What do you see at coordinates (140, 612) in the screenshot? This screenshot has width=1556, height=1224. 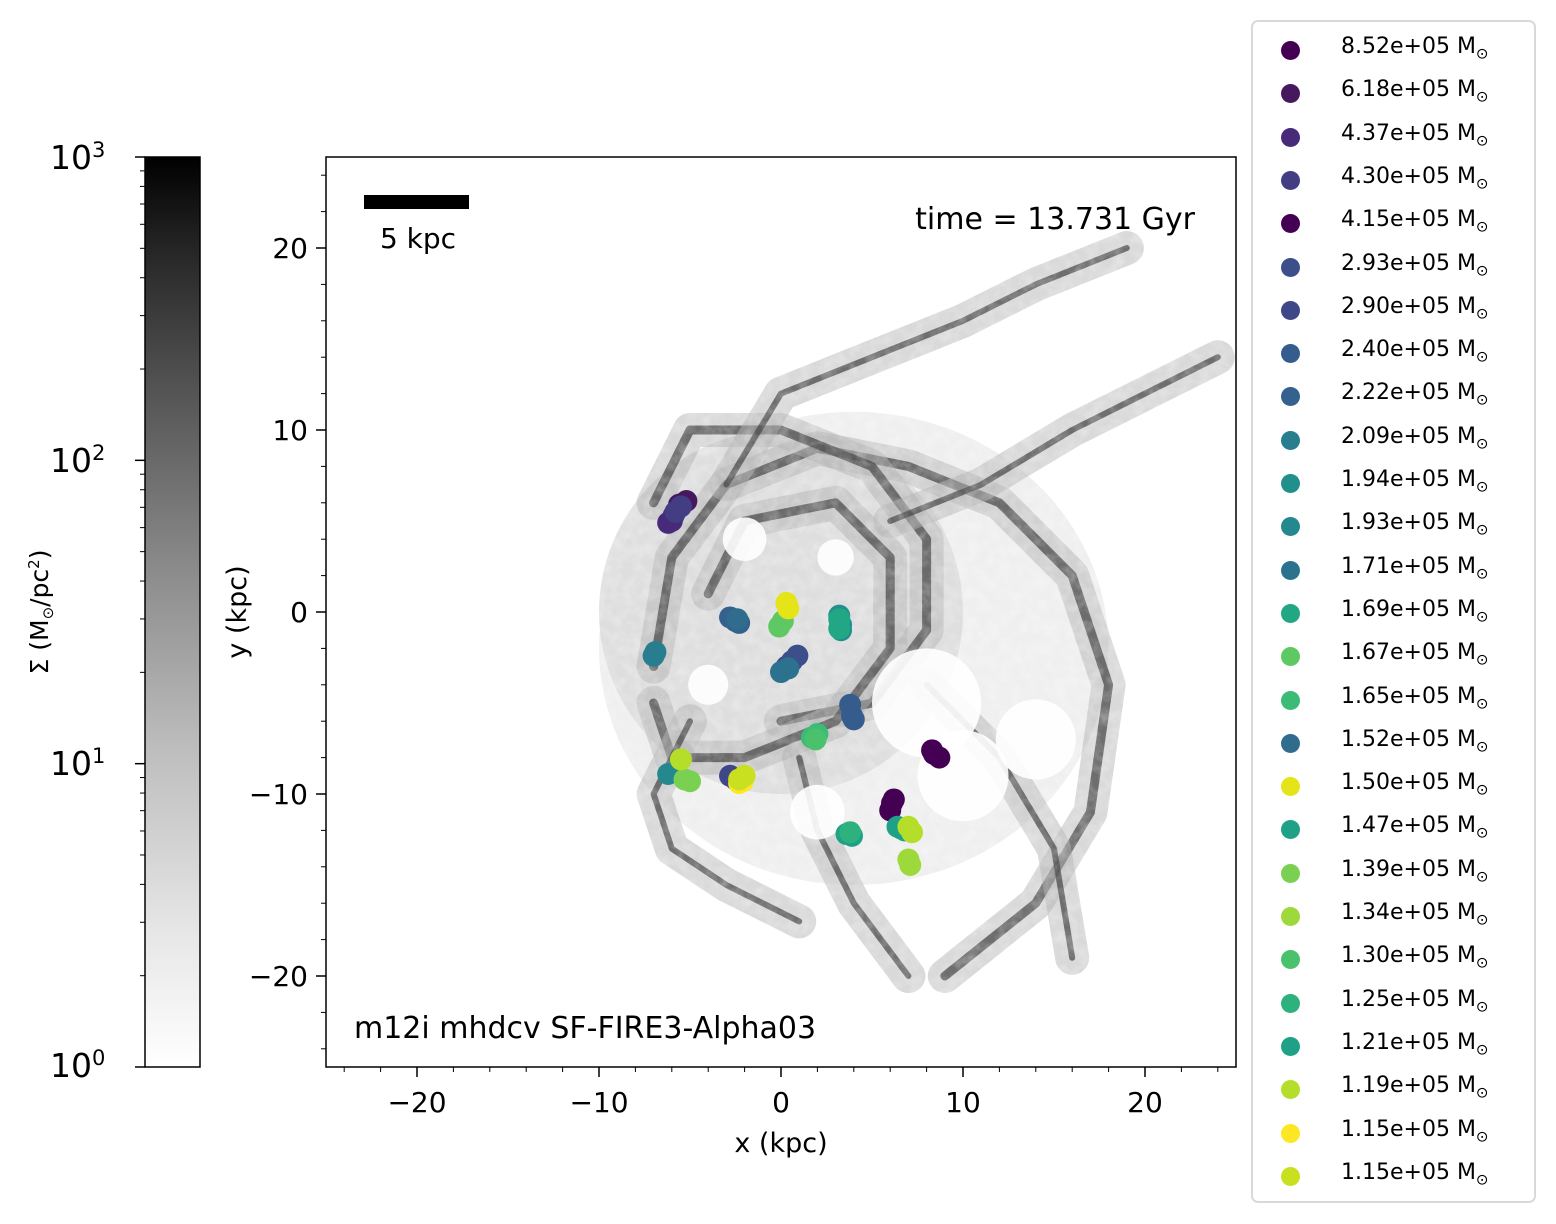 I see `colorbar-minor-ticks` at bounding box center [140, 612].